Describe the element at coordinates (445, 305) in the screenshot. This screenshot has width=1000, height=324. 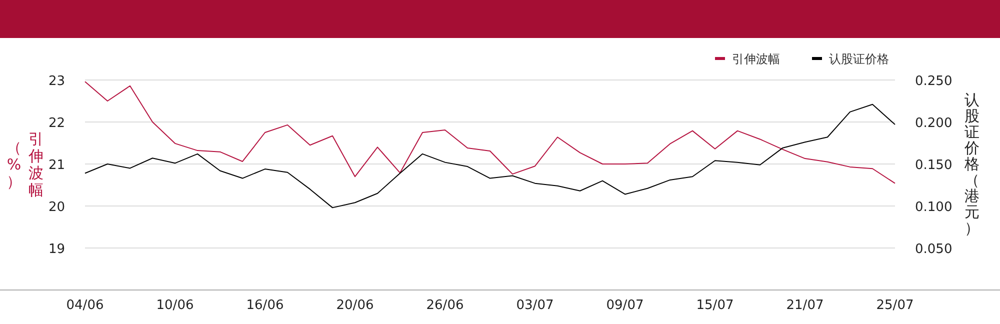
I see `x-tick-label: 26/06` at that location.